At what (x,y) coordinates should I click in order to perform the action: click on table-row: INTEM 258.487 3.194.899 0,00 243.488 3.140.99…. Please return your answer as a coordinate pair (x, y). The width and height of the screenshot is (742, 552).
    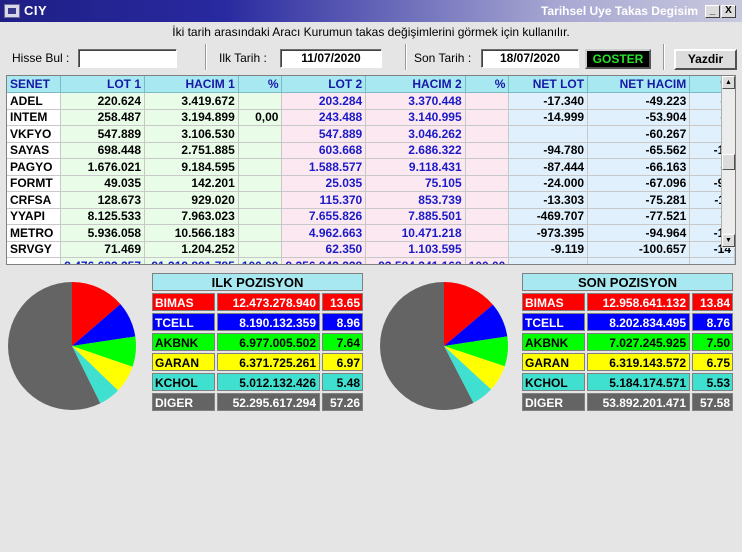
    Looking at the image, I should click on (371, 117).